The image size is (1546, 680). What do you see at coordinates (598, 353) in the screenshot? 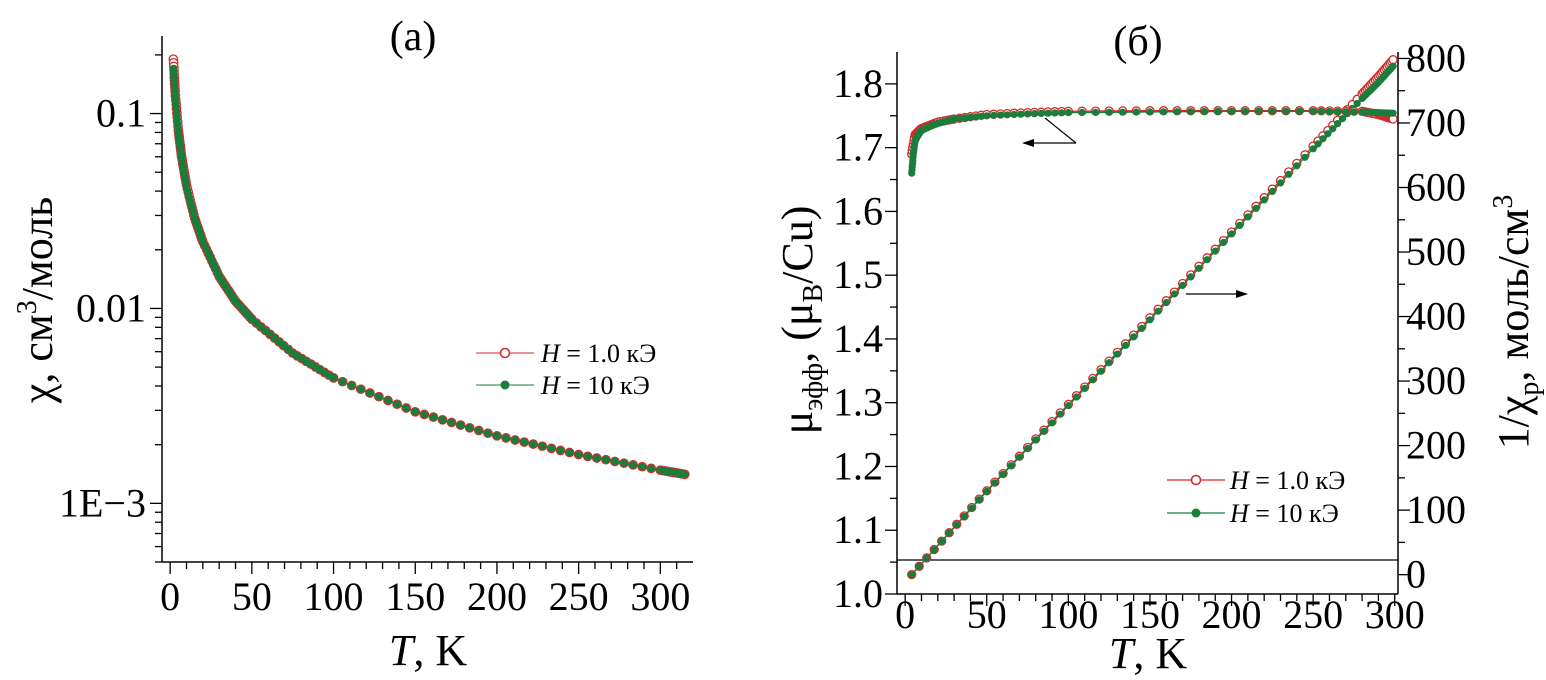
I see `legend-a-label-red: H = 1.0 кЭ` at bounding box center [598, 353].